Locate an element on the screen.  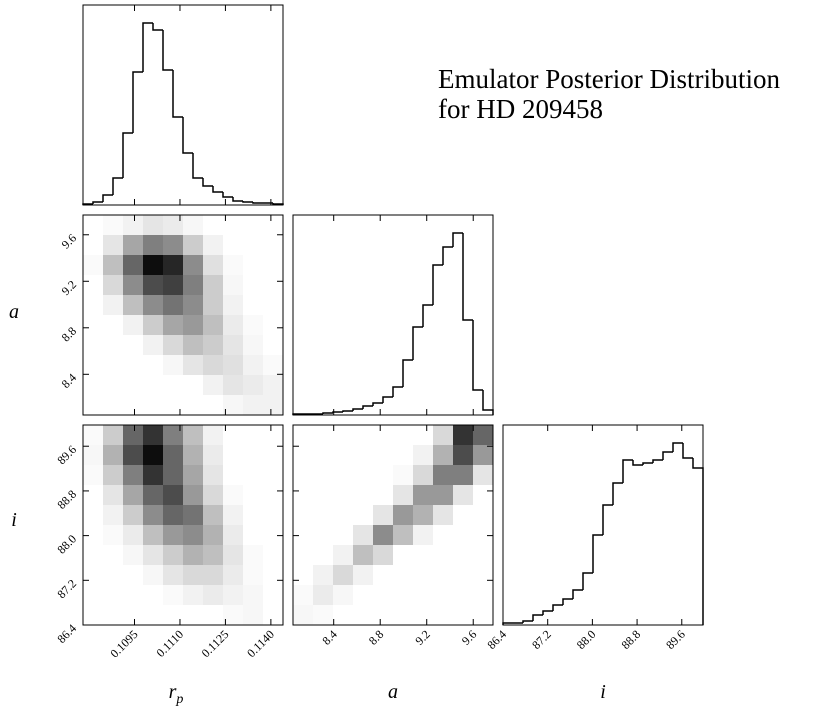
title-line: for HD 209458 is located at coordinates (520, 109).